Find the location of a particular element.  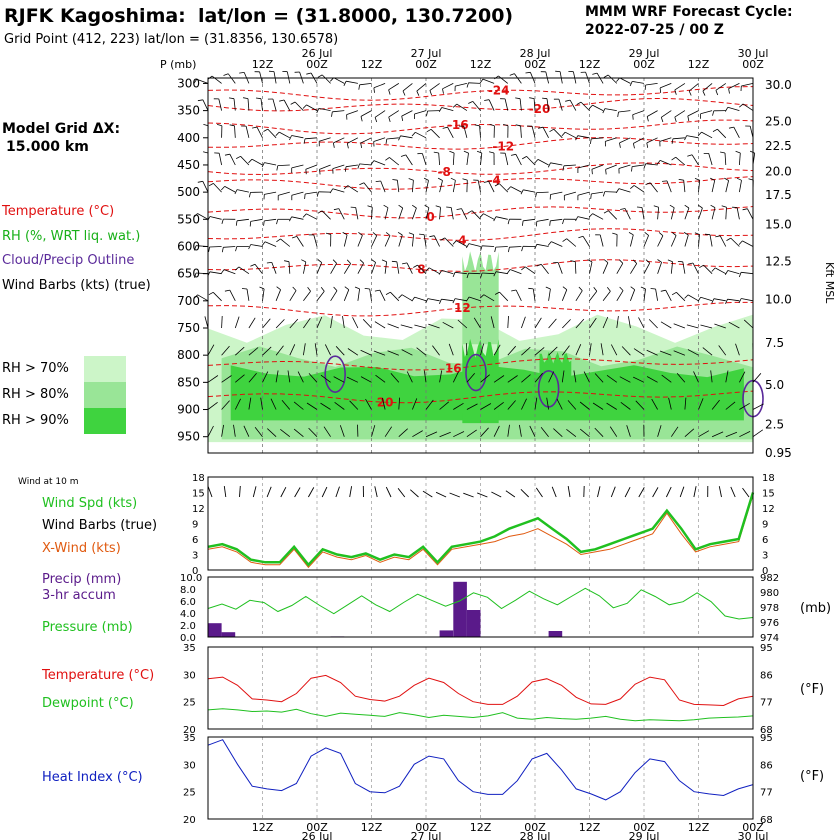

cloud-outline is located at coordinates (548, 389).